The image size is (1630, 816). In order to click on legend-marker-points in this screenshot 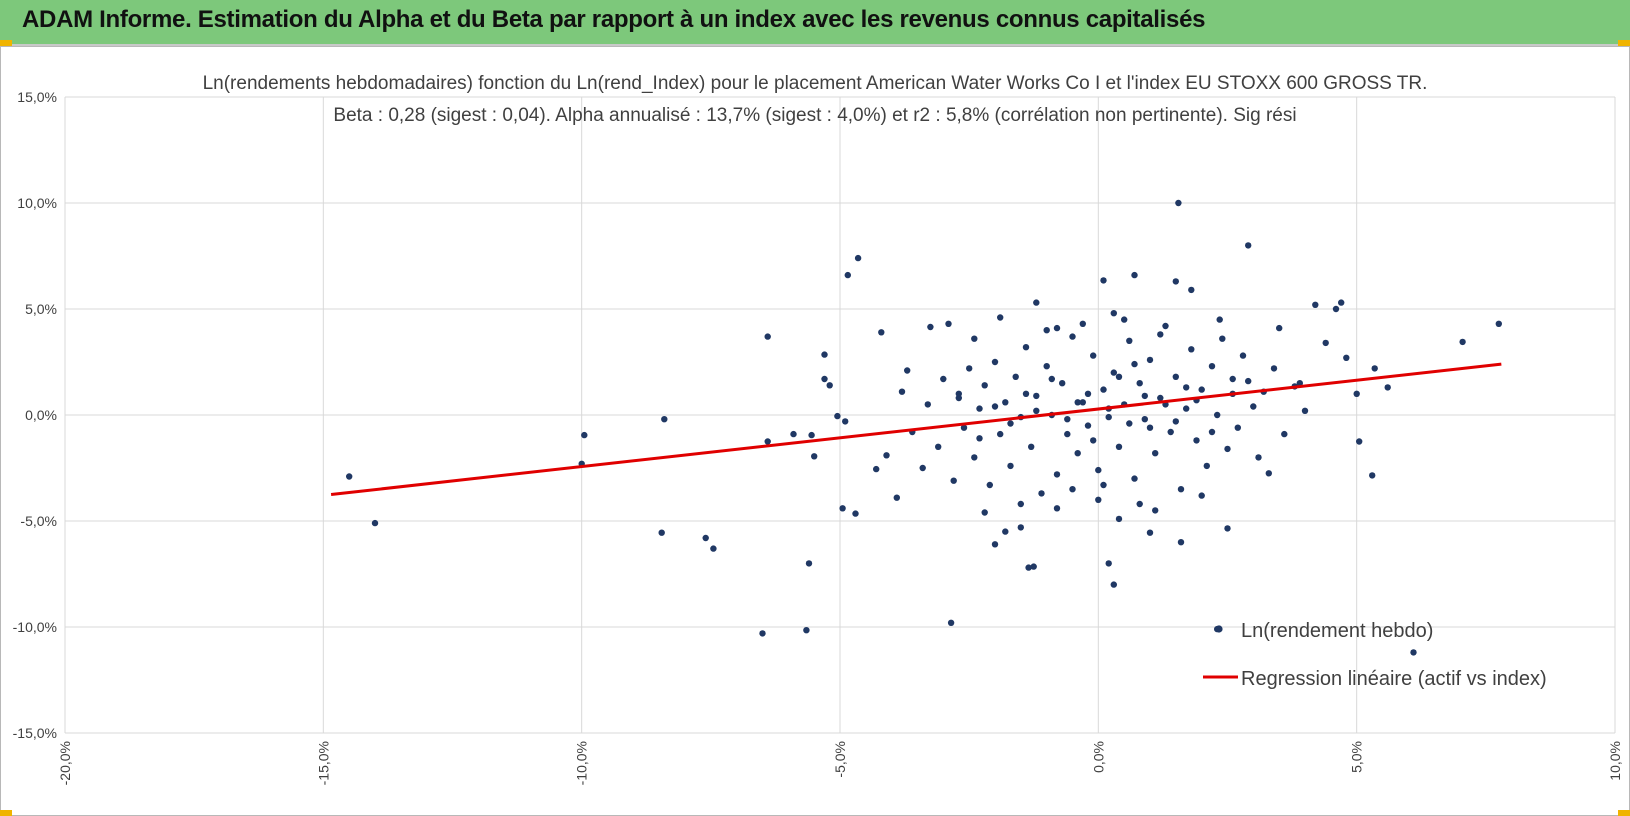, I will do `click(1219, 629)`.